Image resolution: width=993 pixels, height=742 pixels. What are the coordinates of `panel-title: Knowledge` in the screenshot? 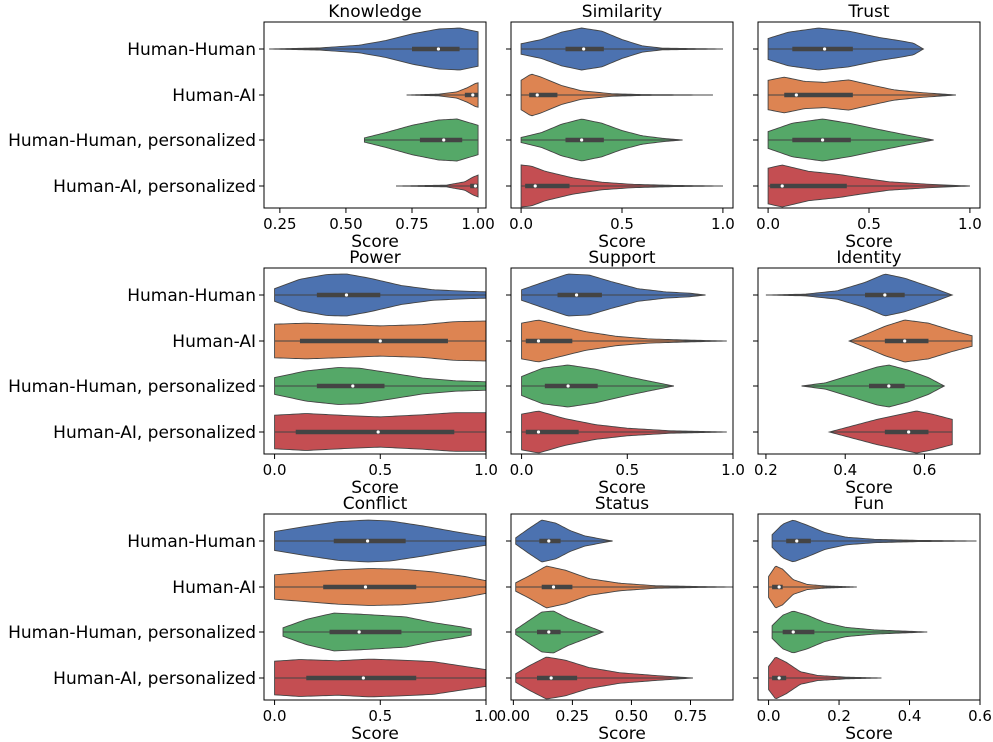 It's located at (374, 12).